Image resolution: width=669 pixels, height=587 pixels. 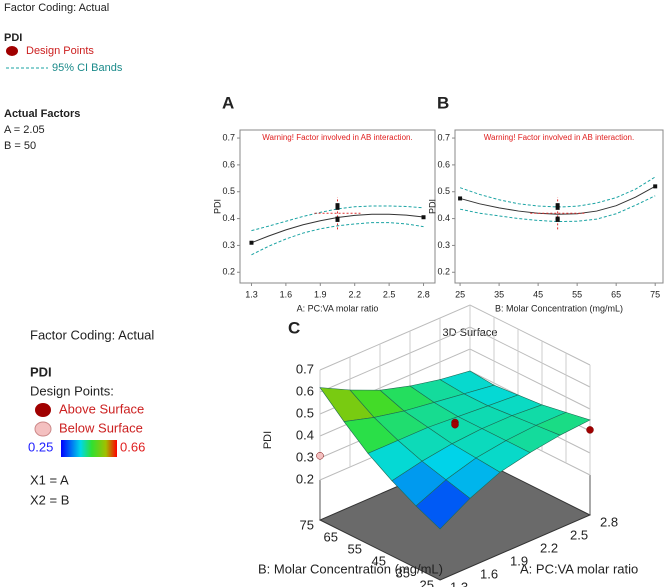 What do you see at coordinates (228, 102) in the screenshot?
I see `panel-label: A` at bounding box center [228, 102].